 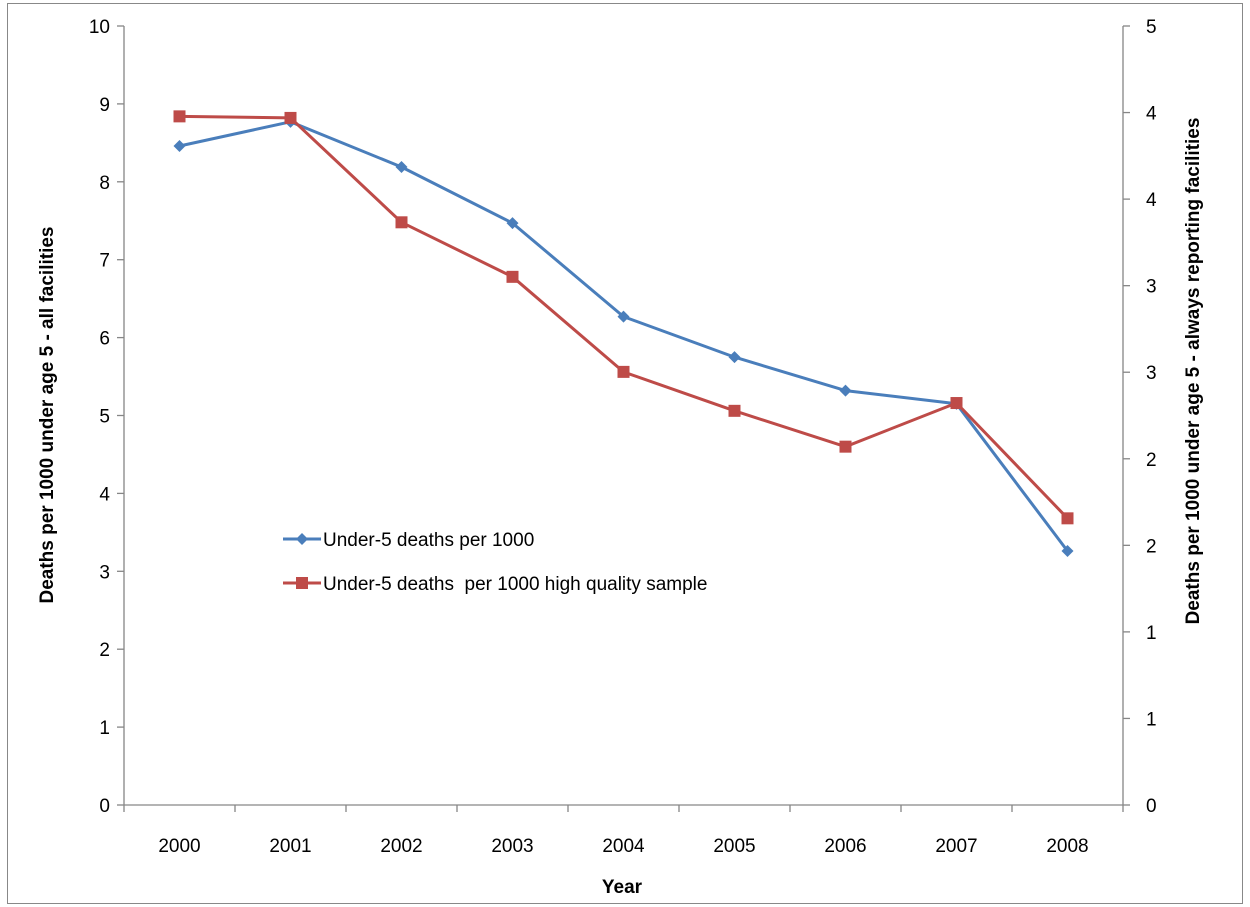 What do you see at coordinates (428, 540) in the screenshot?
I see `legend-label-series-1: Under-5 deaths per 1000` at bounding box center [428, 540].